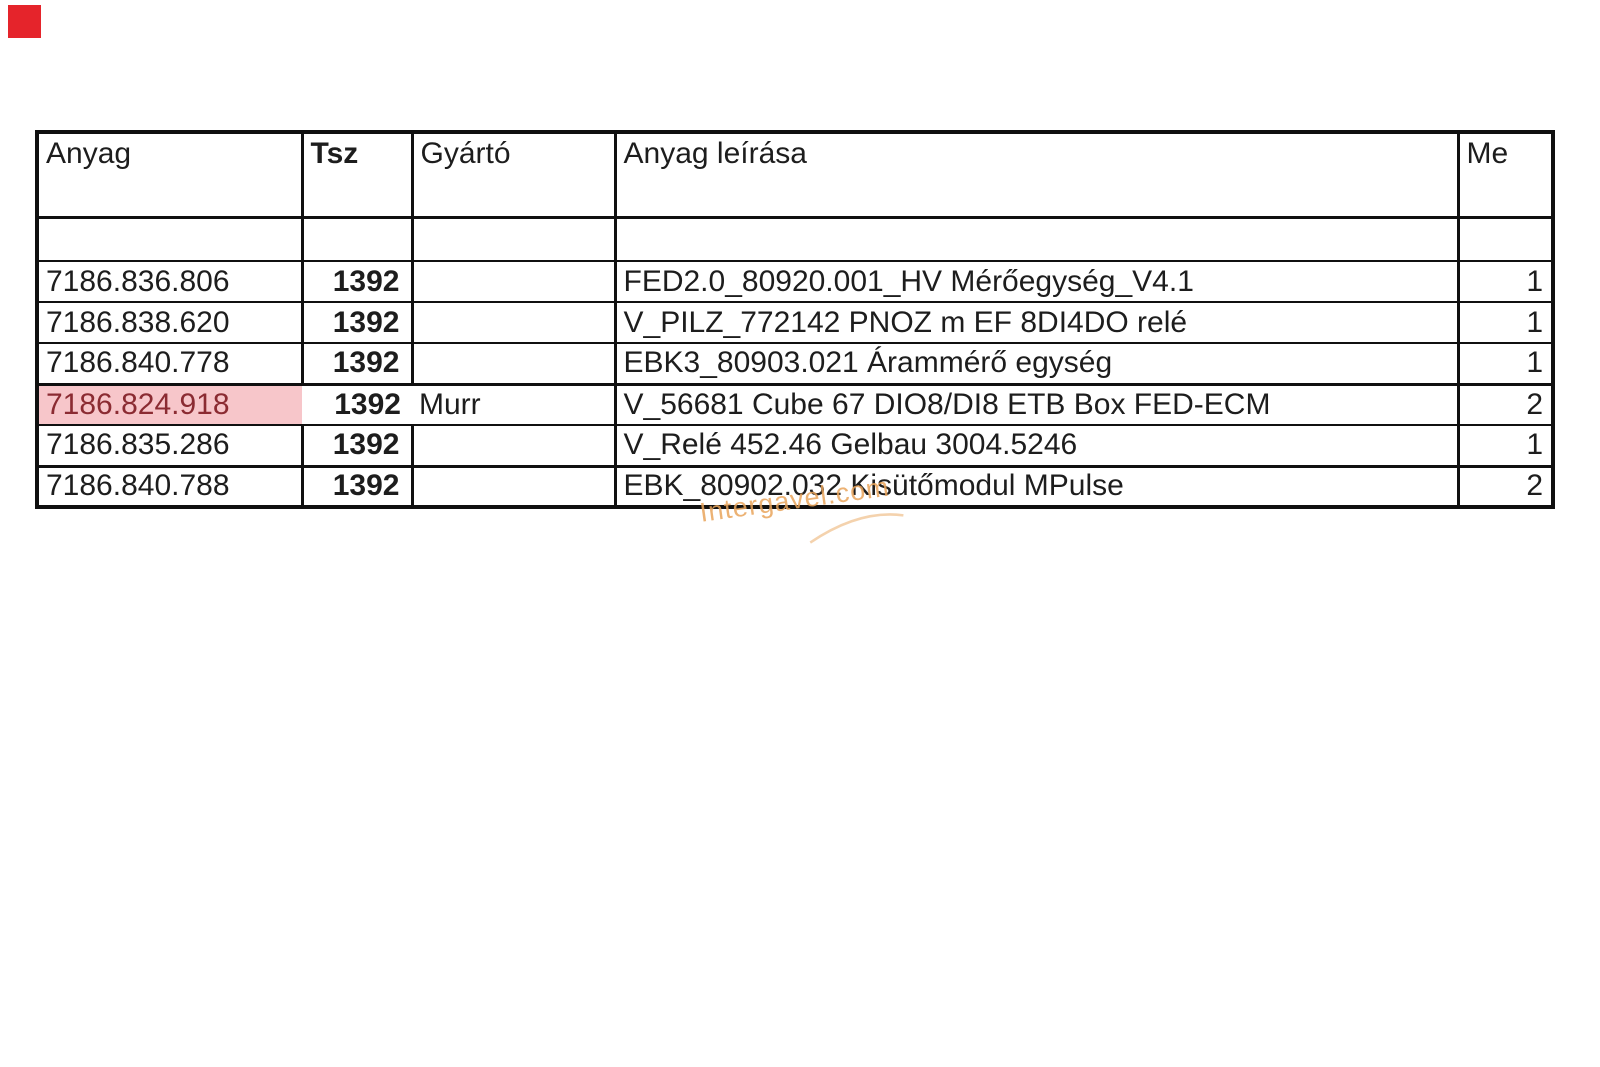 The image size is (1600, 1067). What do you see at coordinates (357, 239) in the screenshot?
I see `cell-tsz` at bounding box center [357, 239].